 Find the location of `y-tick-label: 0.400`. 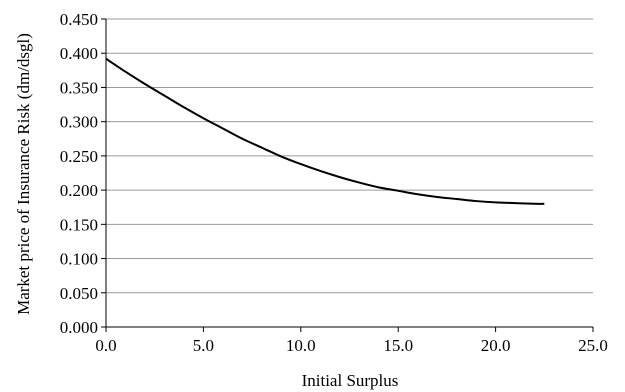

y-tick-label: 0.400 is located at coordinates (79, 53).